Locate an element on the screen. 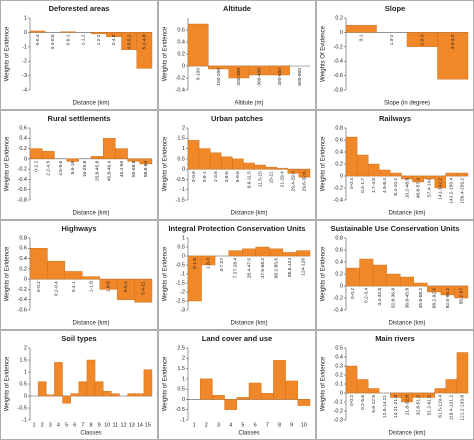 Image resolution: width=474 pixels, height=440 pixels. category-label: 12 is located at coordinates (123, 425).